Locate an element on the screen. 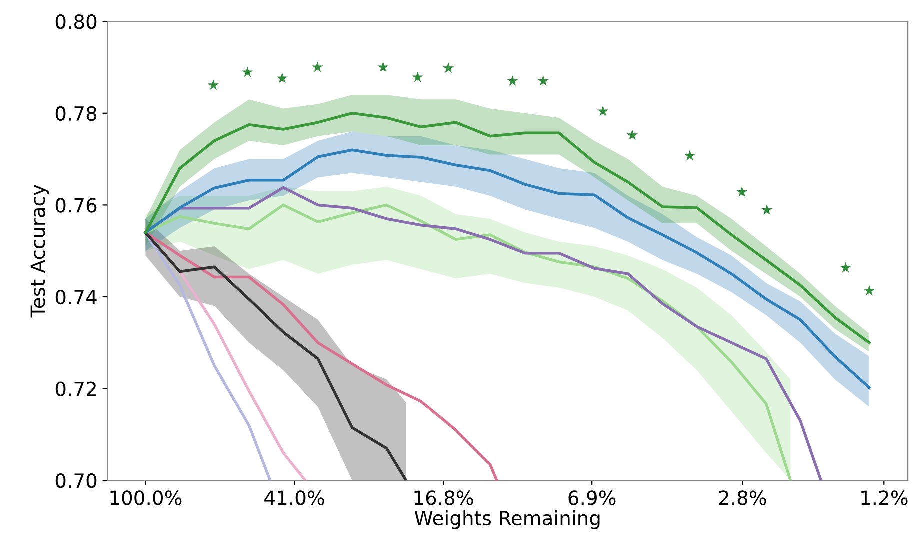  y-axis-title: Test Accuracy is located at coordinates (40, 251).